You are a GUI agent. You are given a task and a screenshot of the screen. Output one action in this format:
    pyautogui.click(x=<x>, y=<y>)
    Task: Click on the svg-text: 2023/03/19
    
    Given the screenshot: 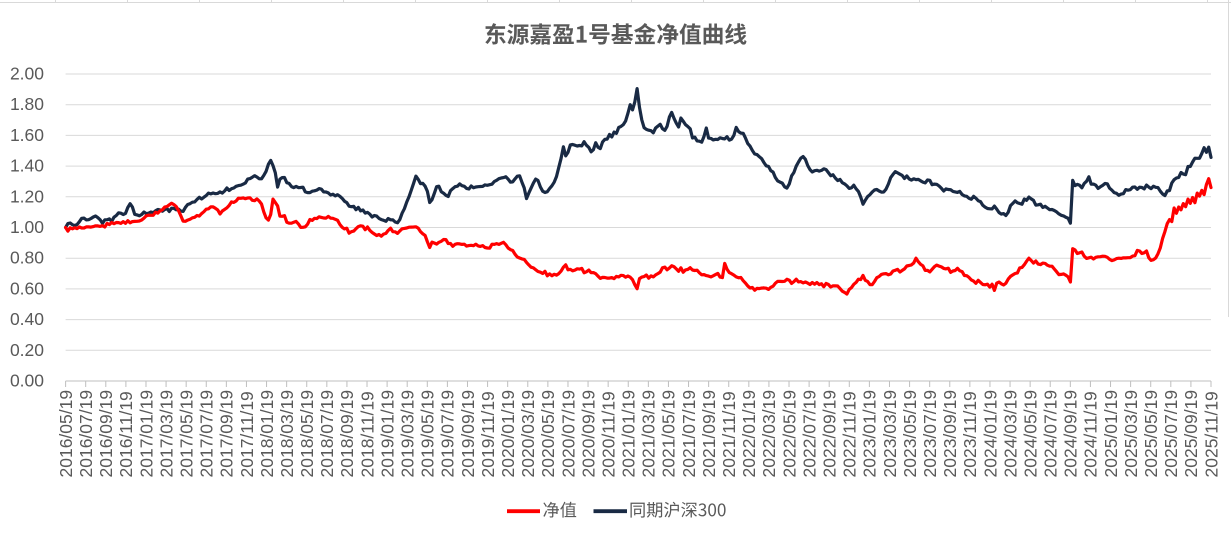 What is the action you would take?
    pyautogui.click(x=890, y=434)
    